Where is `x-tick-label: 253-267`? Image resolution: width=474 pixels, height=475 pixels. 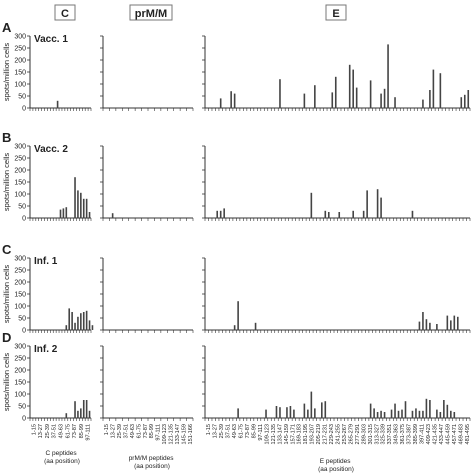 x-tick-label: 253-267 is located at coordinates (345, 434).